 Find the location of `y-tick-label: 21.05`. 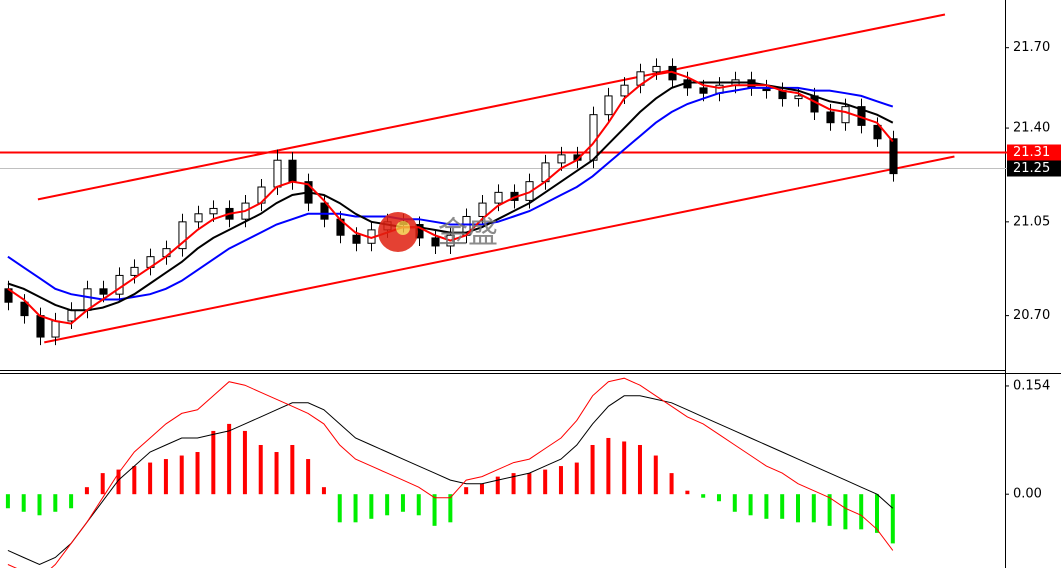

y-tick-label: 21.05 is located at coordinates (1031, 221).